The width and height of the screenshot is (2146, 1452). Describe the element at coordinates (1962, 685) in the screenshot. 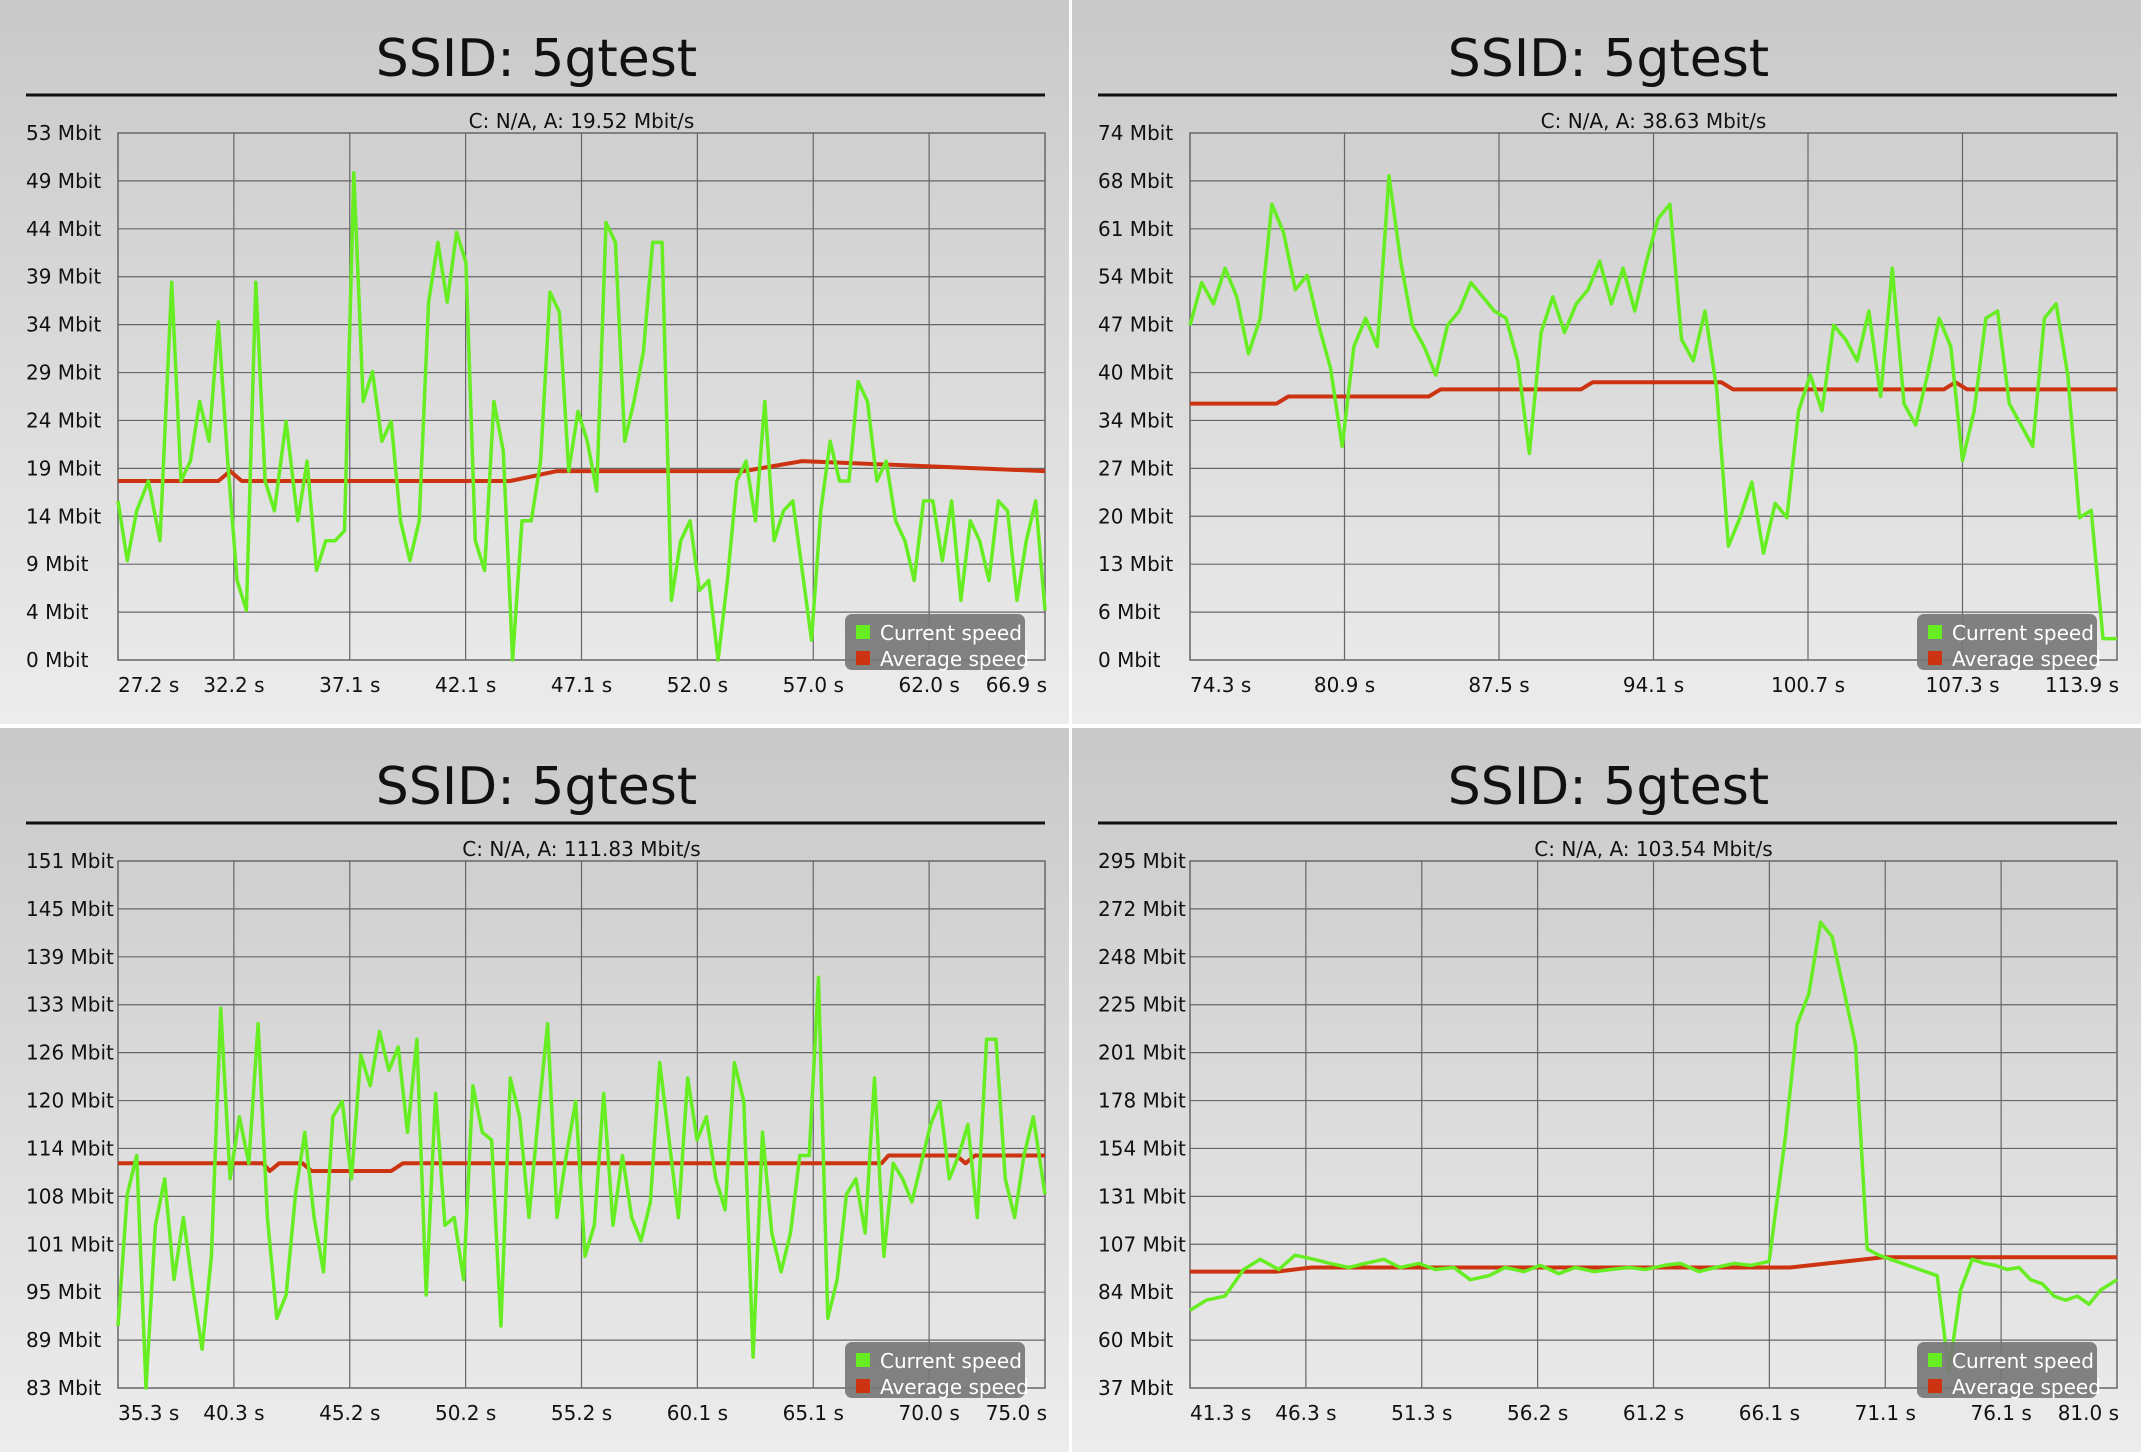

I see `x-tick-label: 107.3 s` at that location.